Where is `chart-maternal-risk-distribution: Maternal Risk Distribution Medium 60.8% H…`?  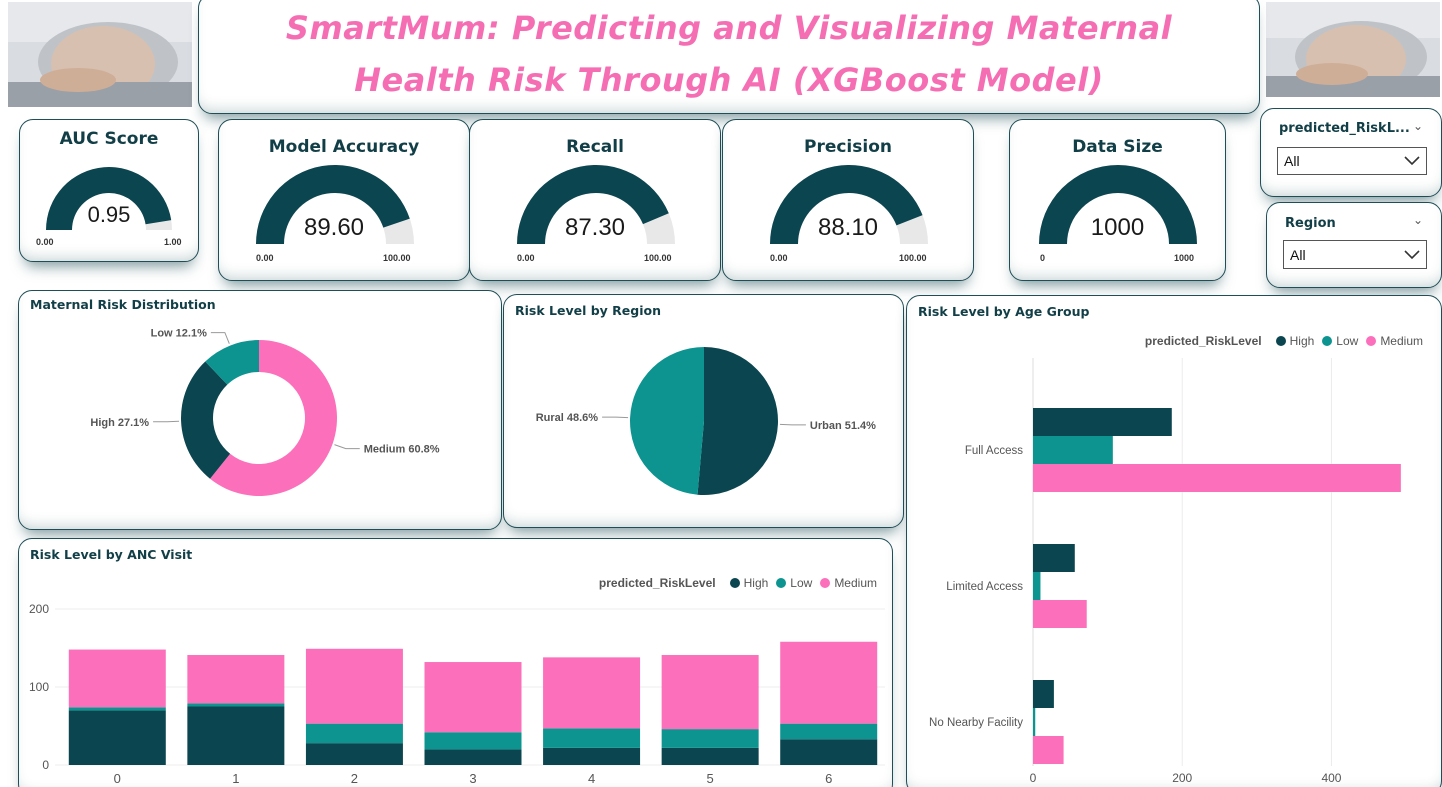 chart-maternal-risk-distribution: Maternal Risk Distribution Medium 60.8% H… is located at coordinates (260, 410).